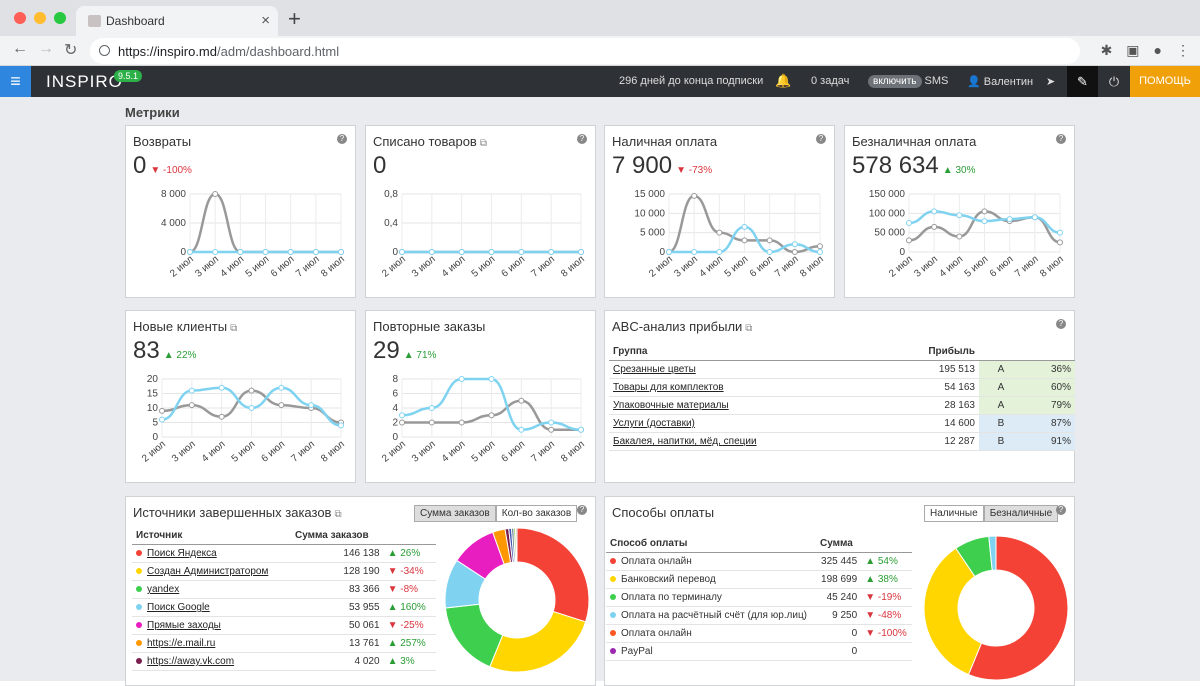  Describe the element at coordinates (654, 369) in the screenshot. I see `abc-group-link: Срезанные цветы` at that location.